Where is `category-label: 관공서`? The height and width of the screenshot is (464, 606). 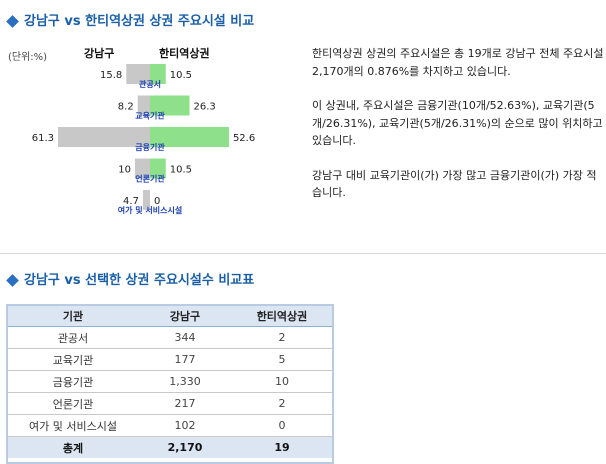
category-label: 관공서 is located at coordinates (150, 84).